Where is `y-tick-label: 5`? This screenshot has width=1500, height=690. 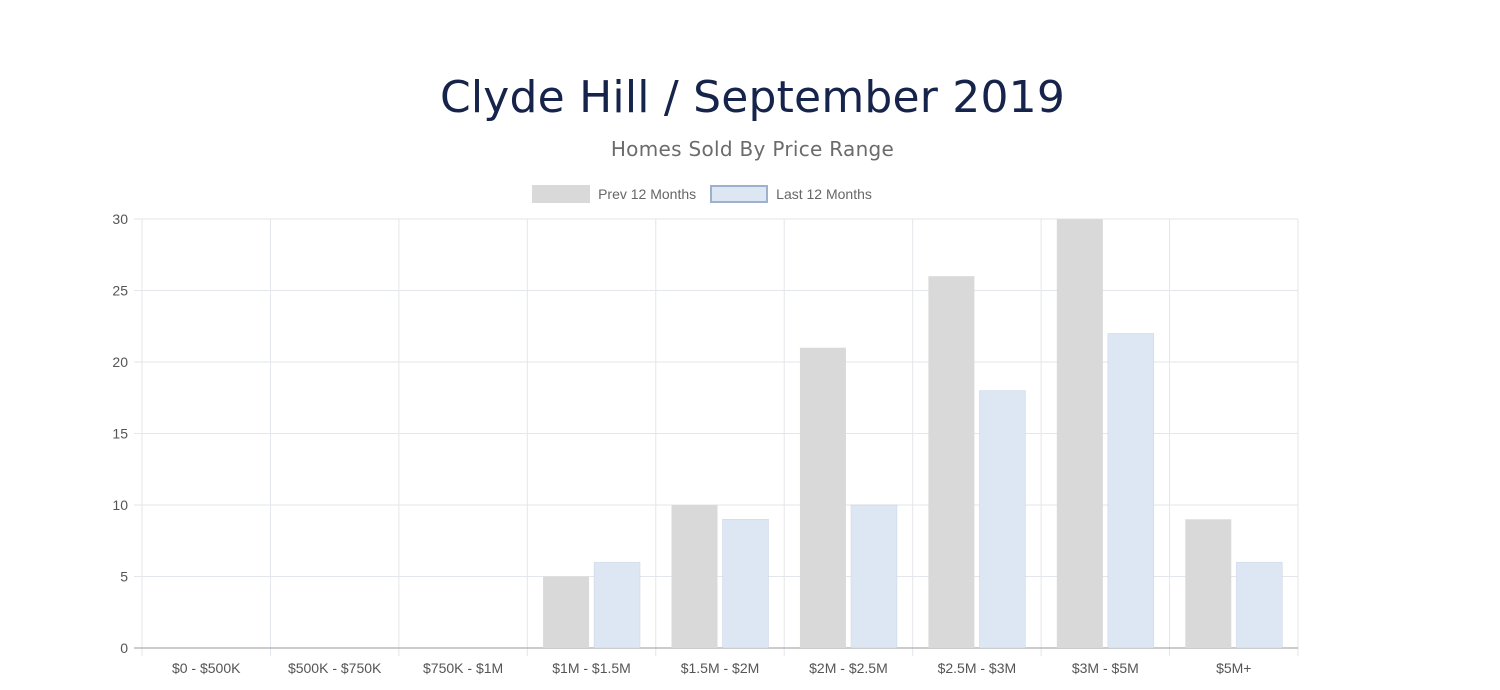
y-tick-label: 5 is located at coordinates (124, 577).